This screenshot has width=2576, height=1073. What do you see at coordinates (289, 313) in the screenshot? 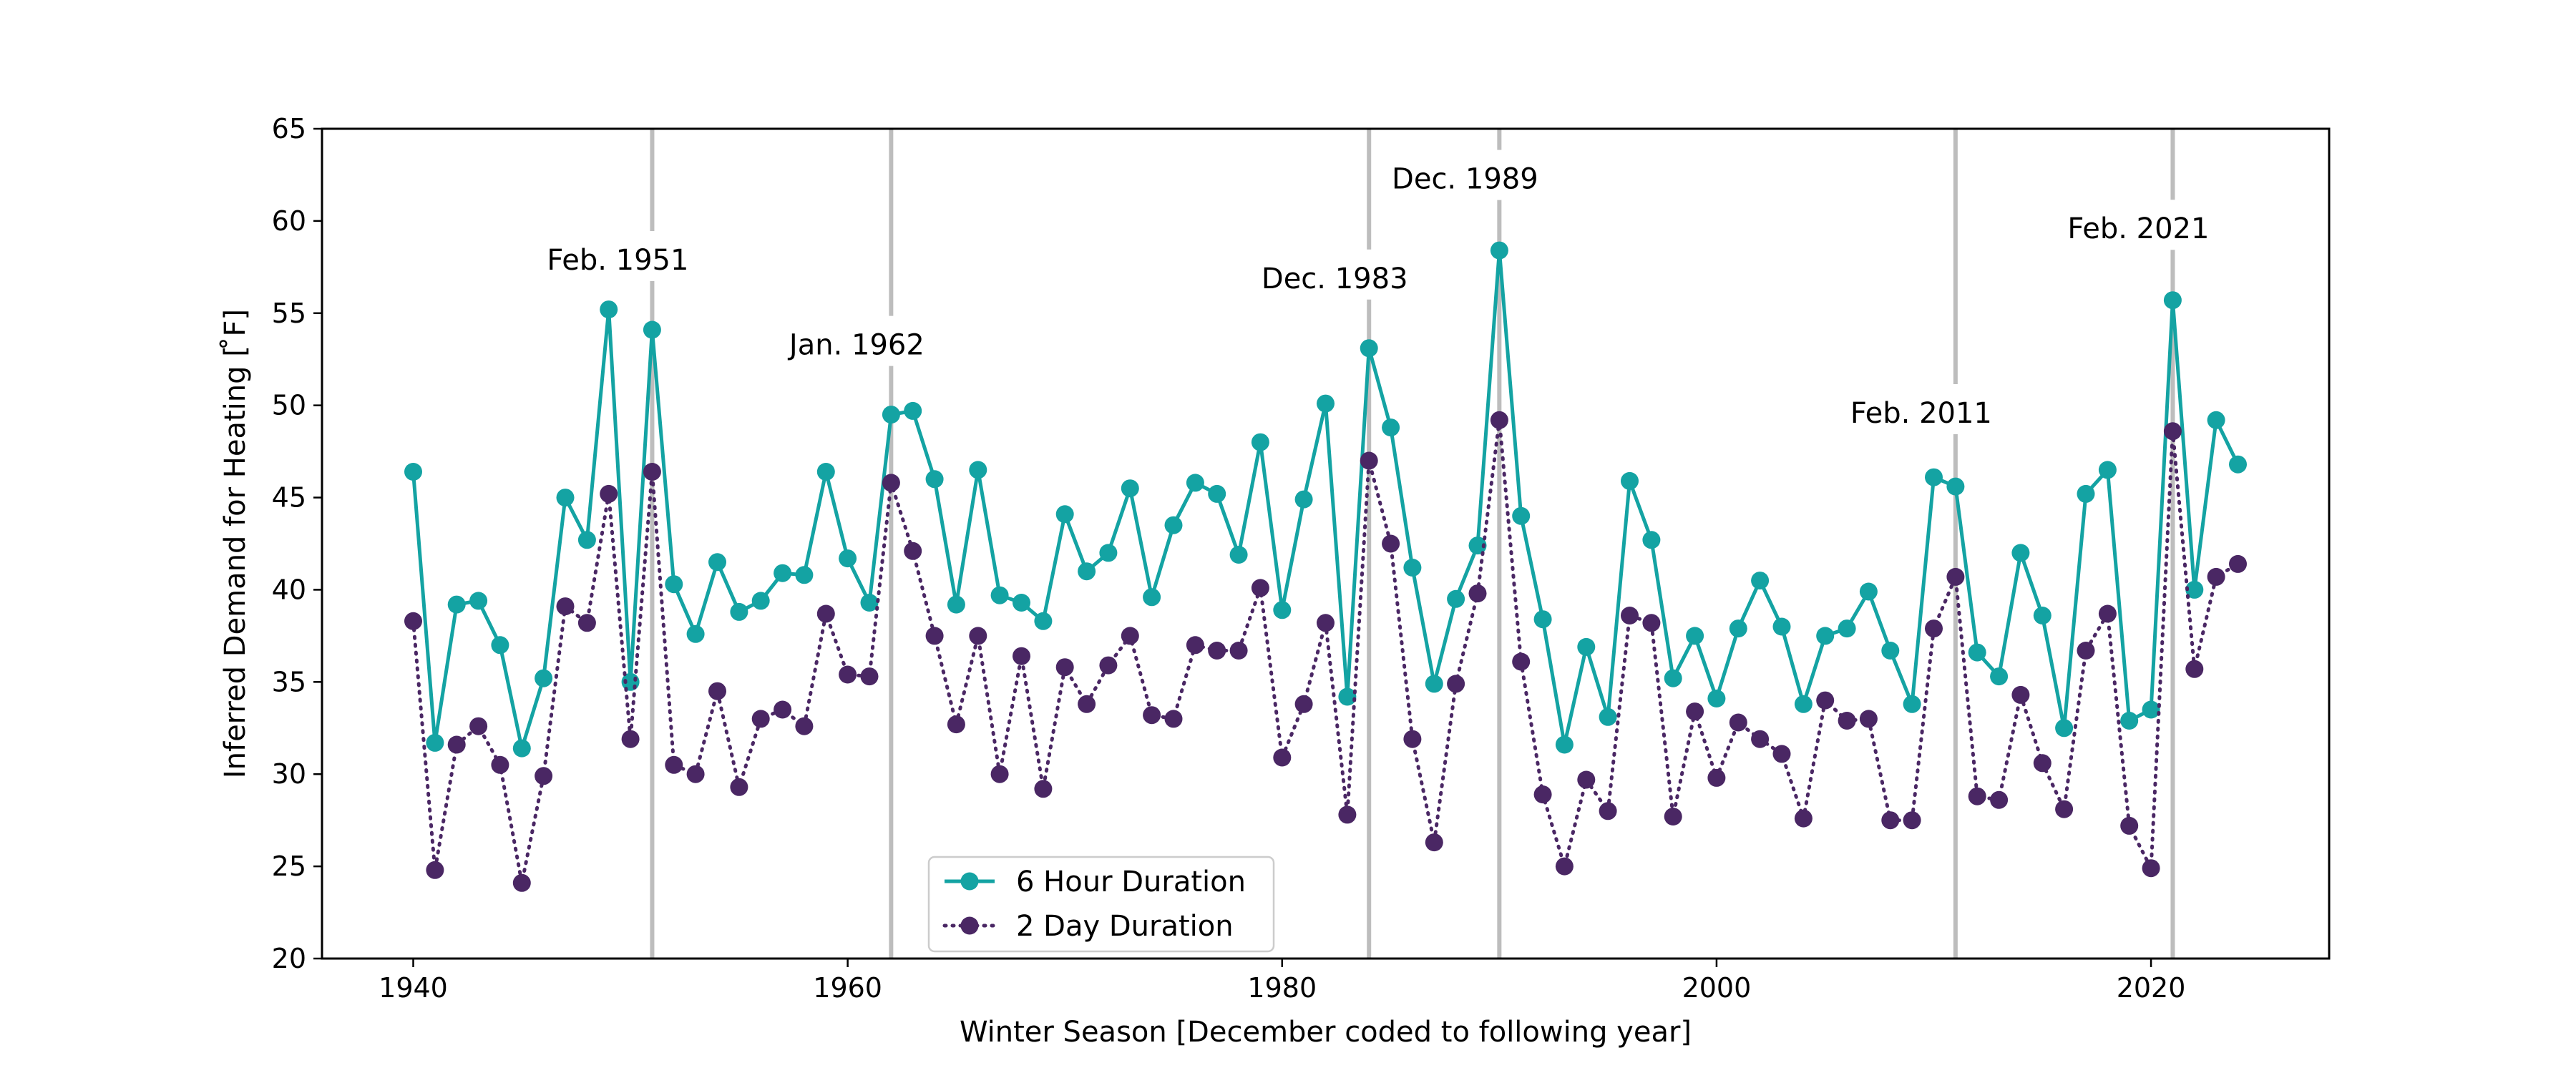
I see `y-tick-label: 55` at bounding box center [289, 313].